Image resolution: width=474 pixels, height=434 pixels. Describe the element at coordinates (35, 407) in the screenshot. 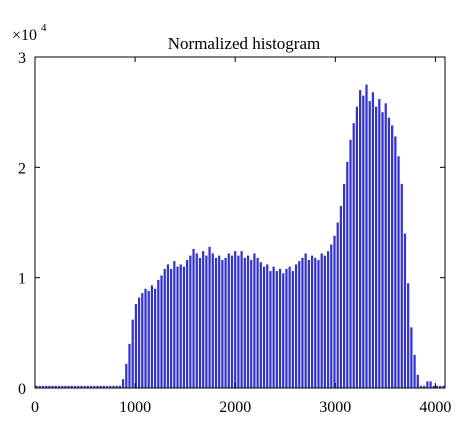

I see `x-tick-label: 0` at that location.